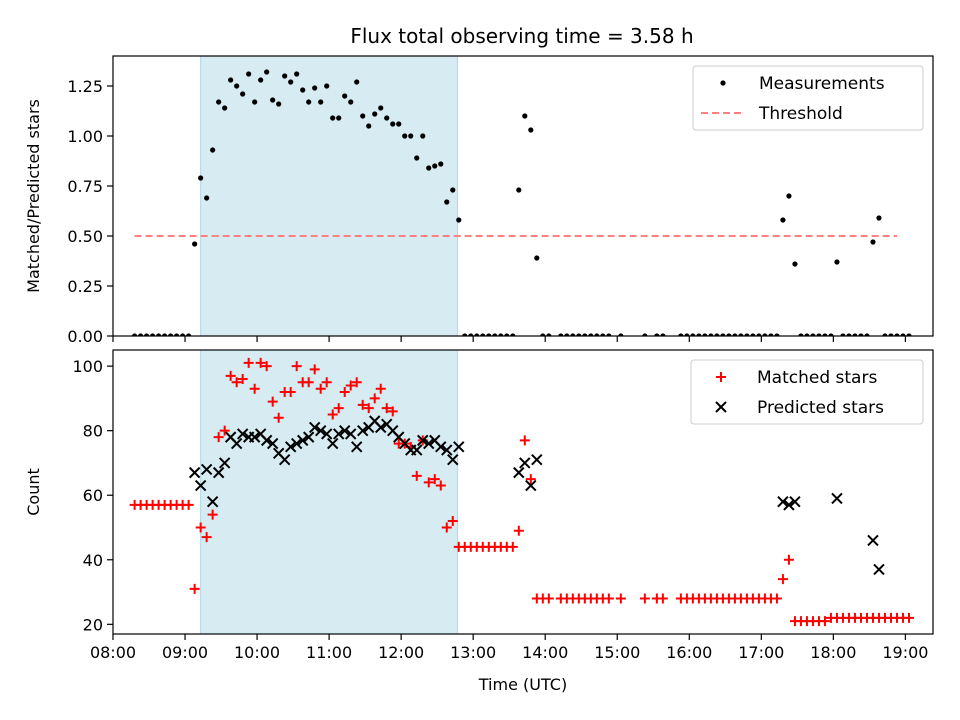 This screenshot has width=960, height=720. I want to click on y-axis-label: Count, so click(33, 492).